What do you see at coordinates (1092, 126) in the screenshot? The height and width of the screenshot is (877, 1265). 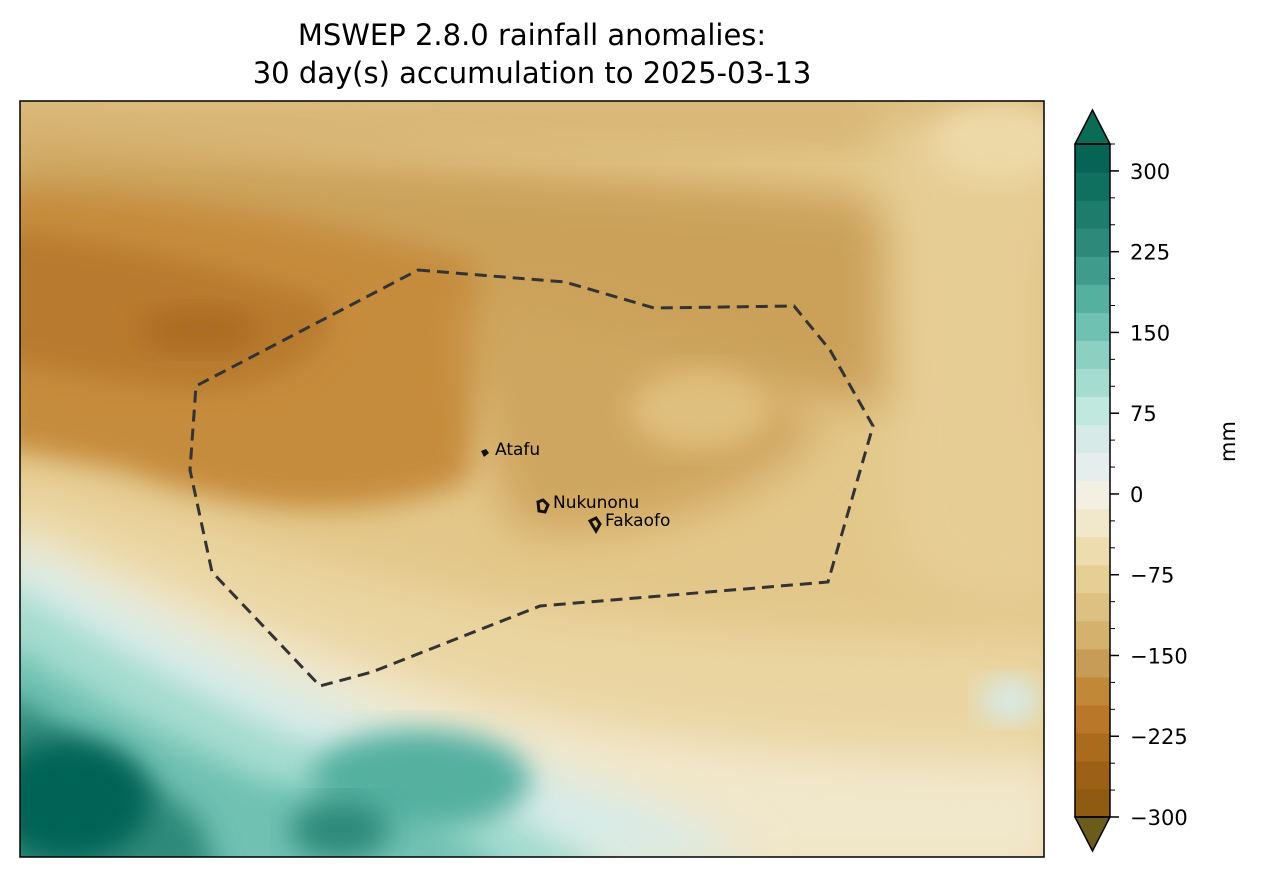 I see `colorbar-extend-over` at bounding box center [1092, 126].